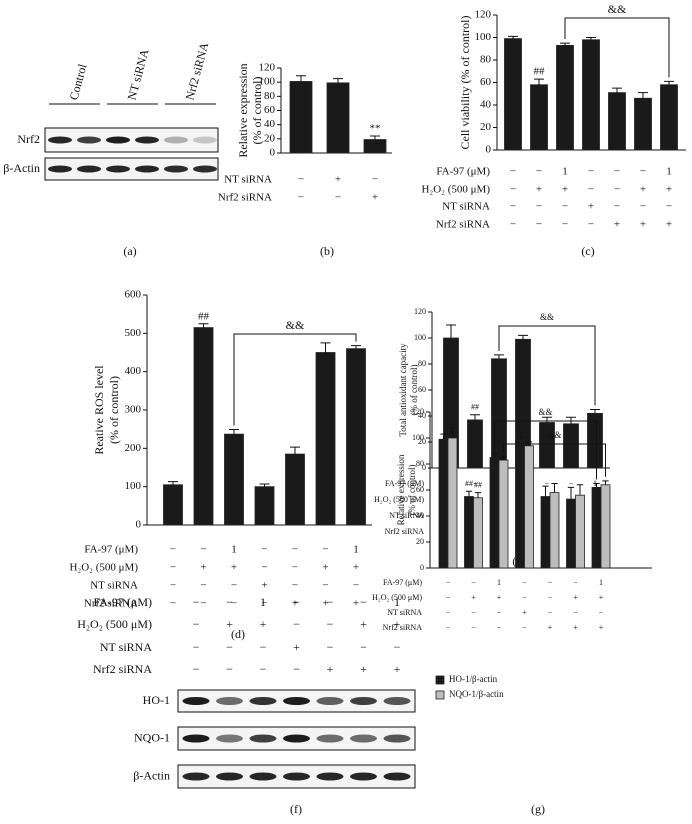  I want to click on condition-label: NT siRNA, so click(248, 180).